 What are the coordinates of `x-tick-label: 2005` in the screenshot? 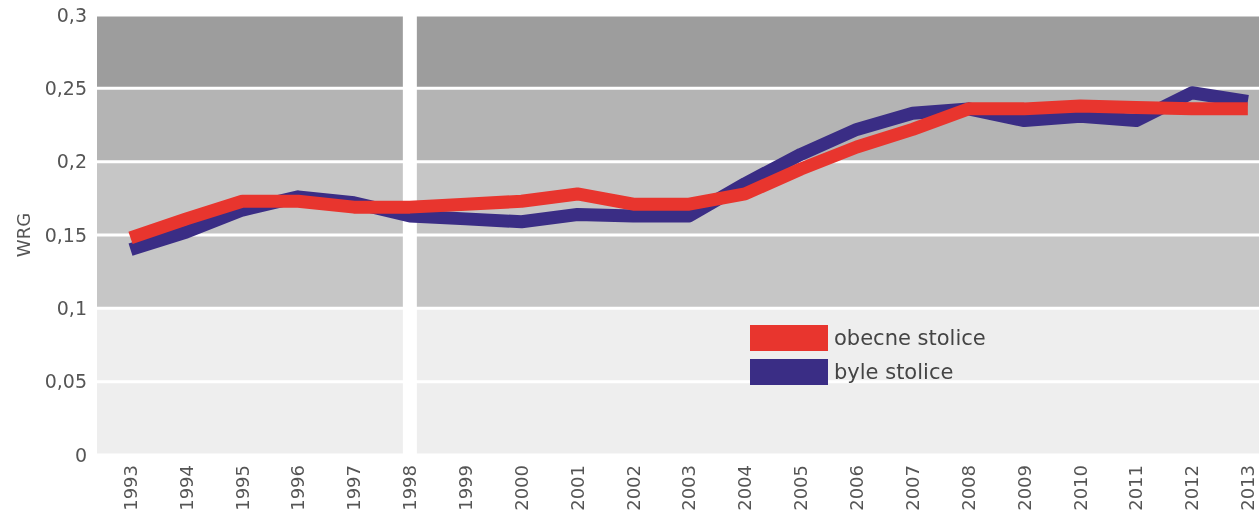 It's located at (801, 488).